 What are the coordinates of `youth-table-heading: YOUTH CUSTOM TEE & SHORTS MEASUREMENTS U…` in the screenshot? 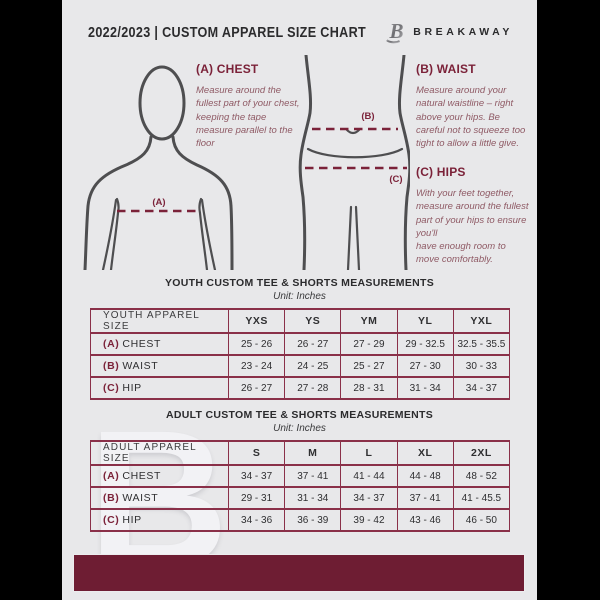 It's located at (299, 289).